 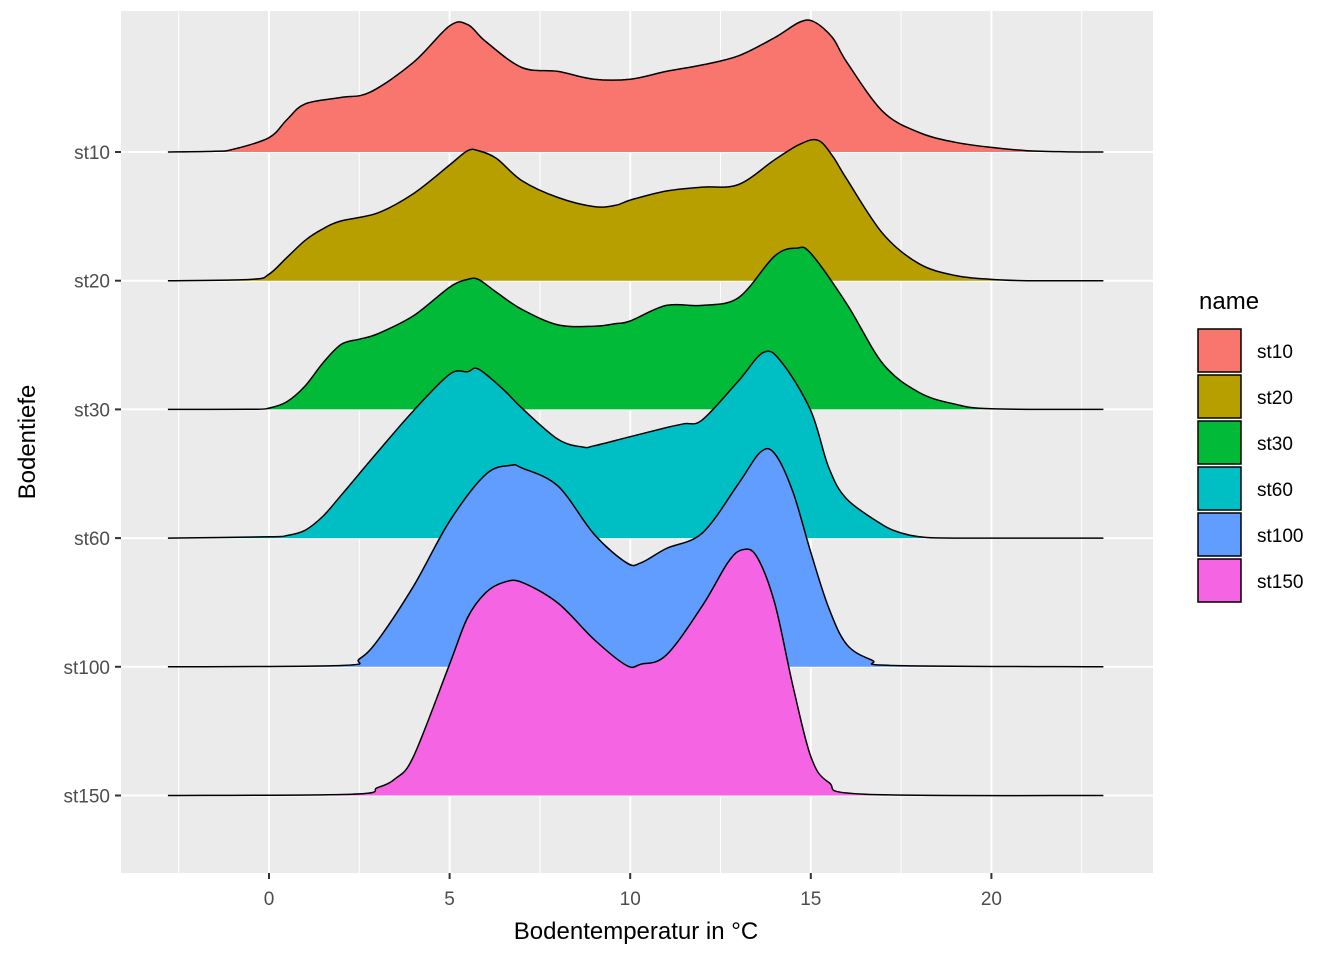 I want to click on ridge-st60, so click(x=635, y=445).